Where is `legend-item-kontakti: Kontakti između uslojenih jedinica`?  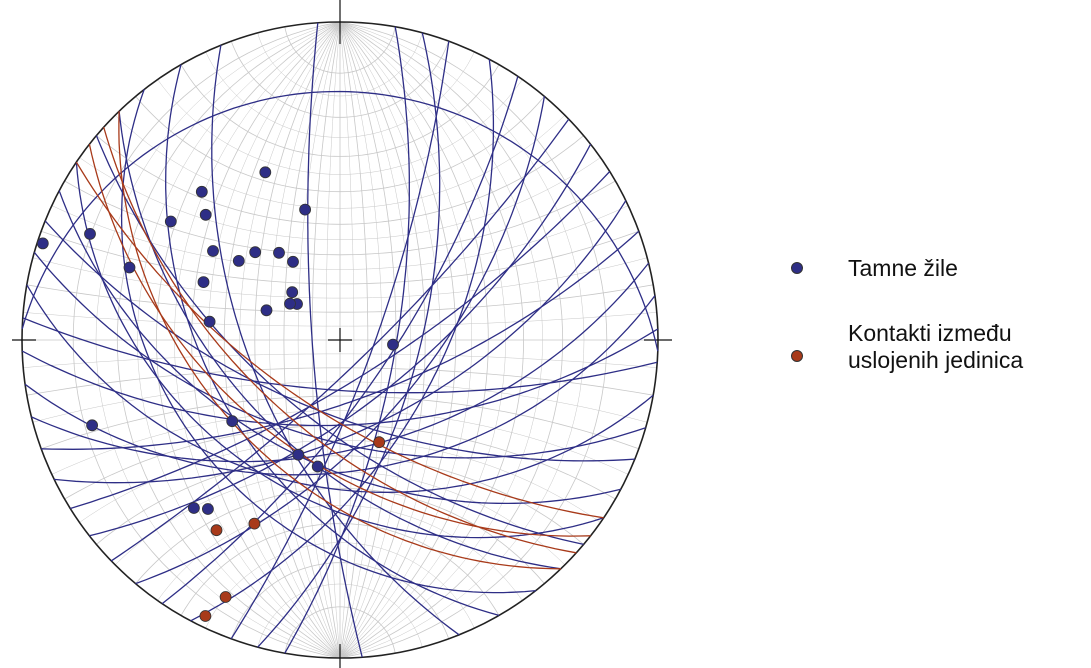 legend-item-kontakti: Kontakti između uslojenih jedinica is located at coordinates (930, 346).